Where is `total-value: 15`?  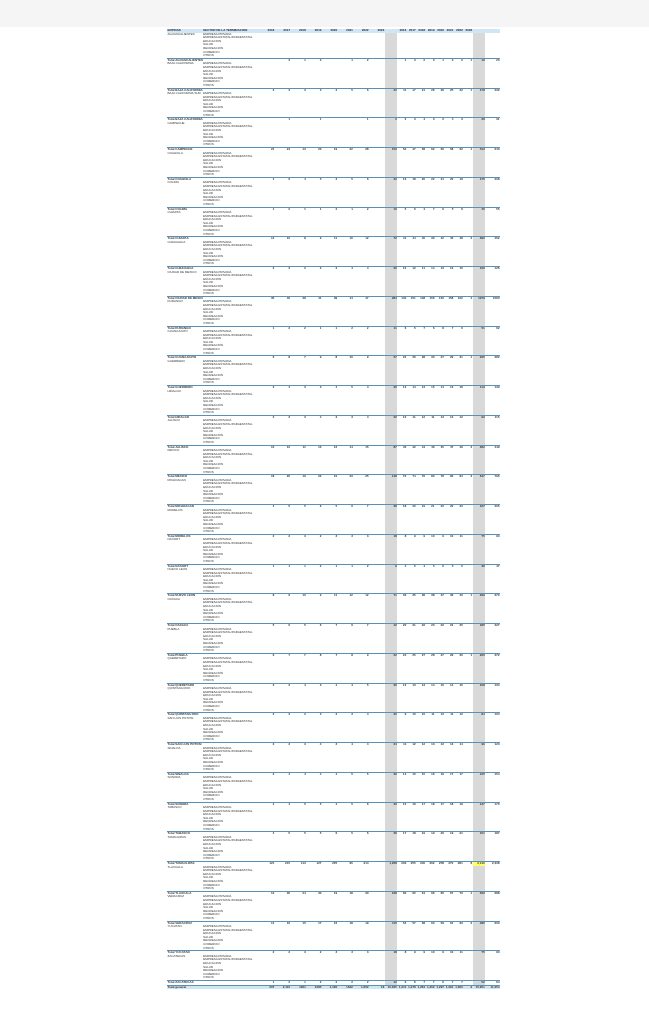
total-value: 15 is located at coordinates (430, 387).